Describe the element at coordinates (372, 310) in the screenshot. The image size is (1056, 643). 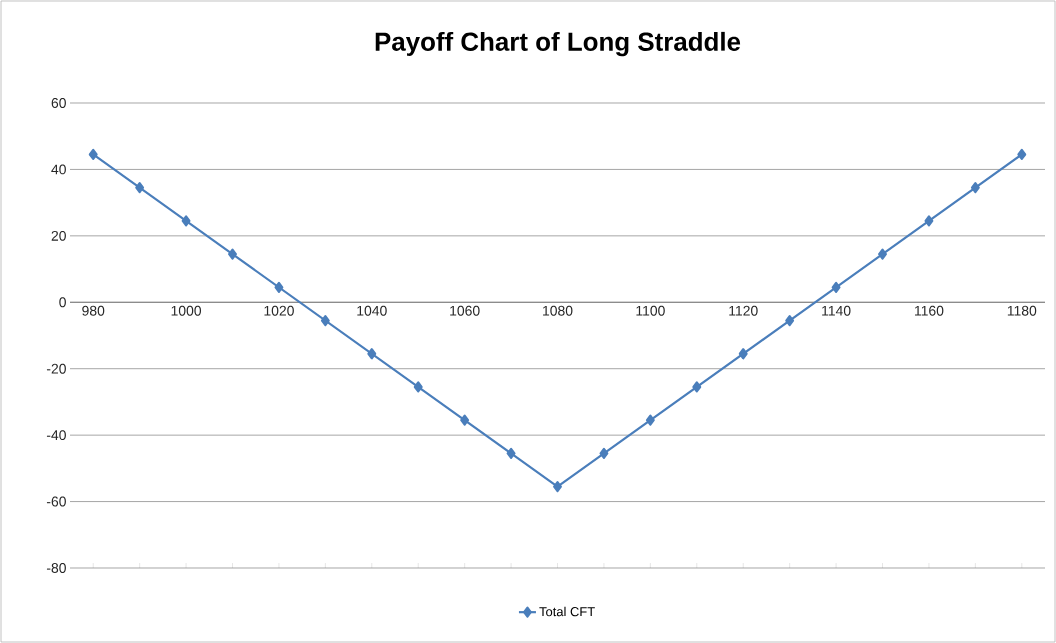
I see `x-tick-label: 1040` at that location.